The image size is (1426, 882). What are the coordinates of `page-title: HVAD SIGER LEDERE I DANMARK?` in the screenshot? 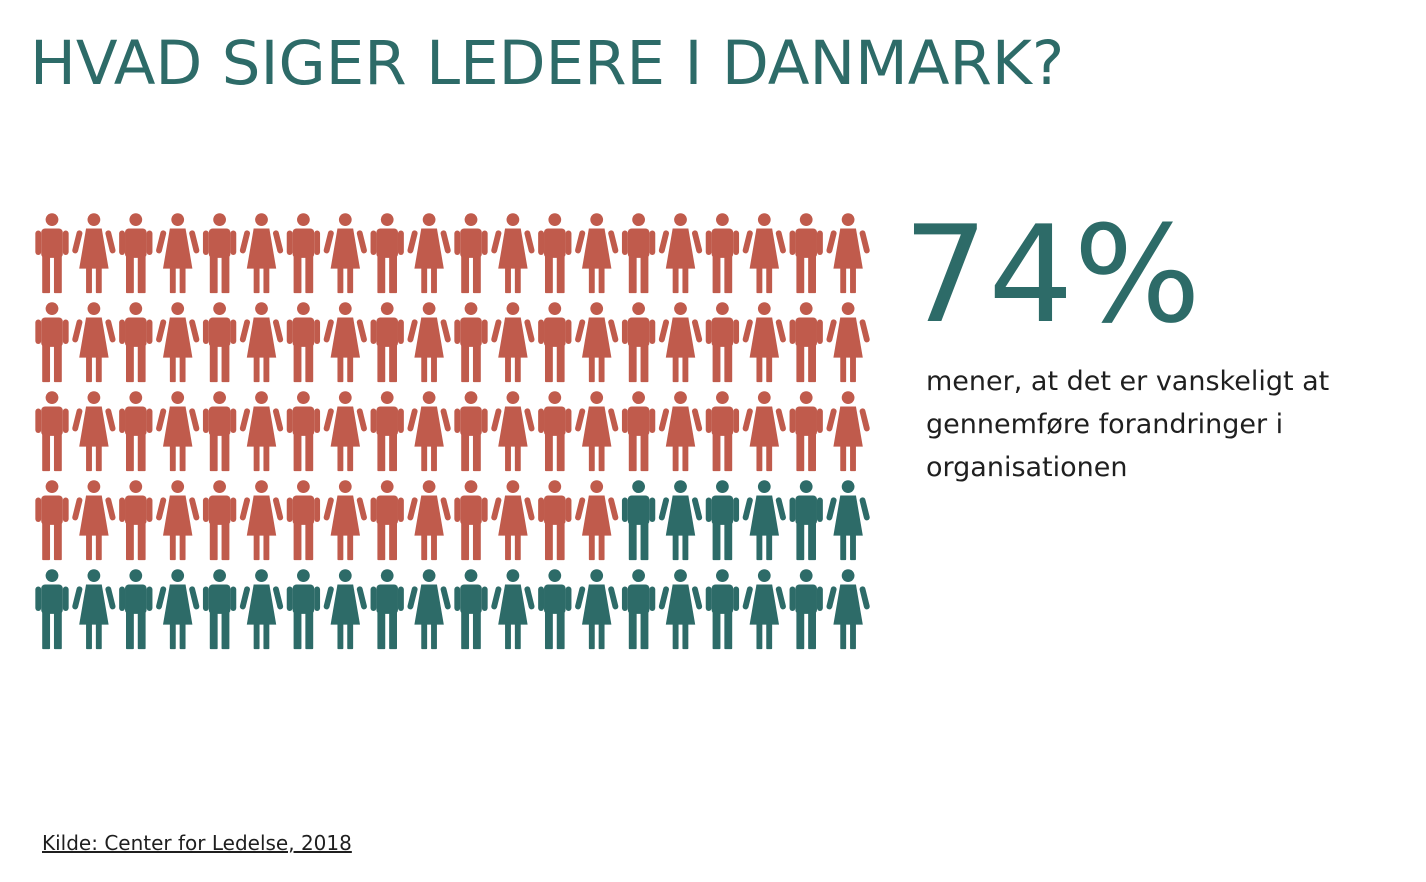 It's located at (547, 63).